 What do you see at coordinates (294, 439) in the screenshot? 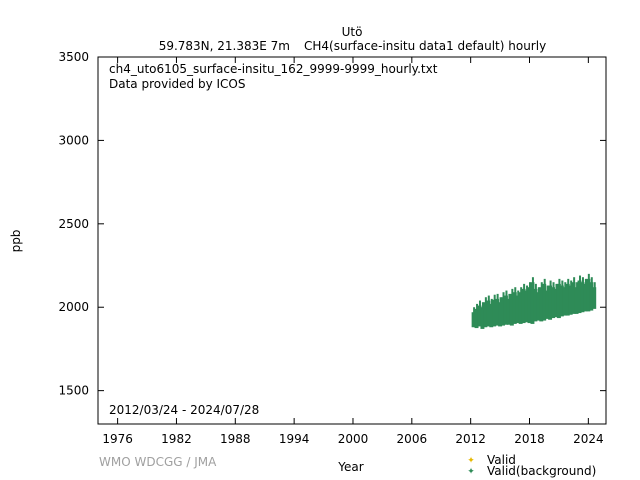
I see `x-tick-label: 1994` at bounding box center [294, 439].